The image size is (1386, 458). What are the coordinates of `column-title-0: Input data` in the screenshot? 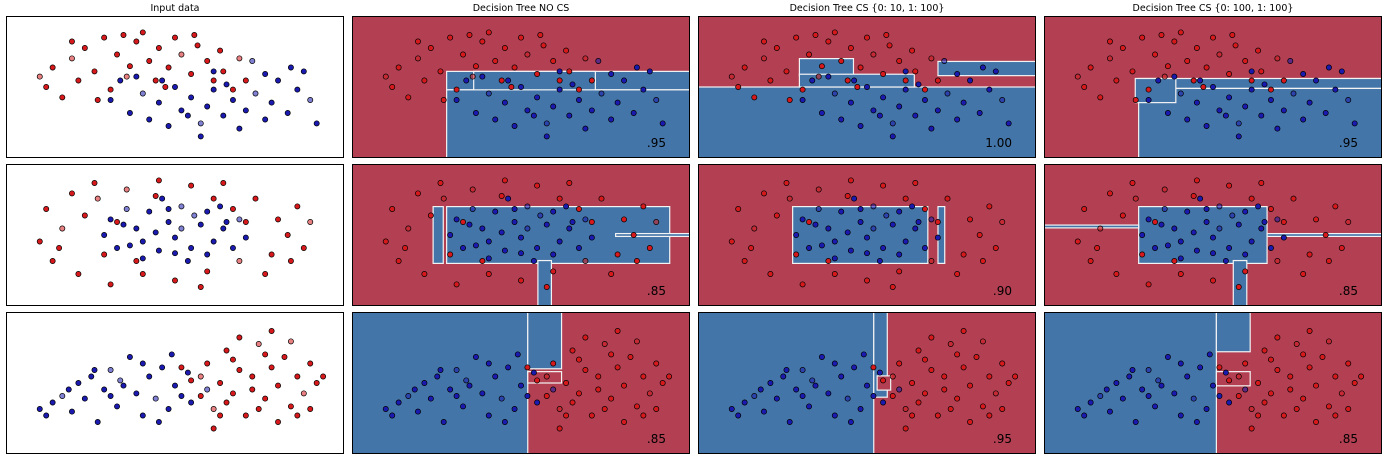 It's located at (174, 8).